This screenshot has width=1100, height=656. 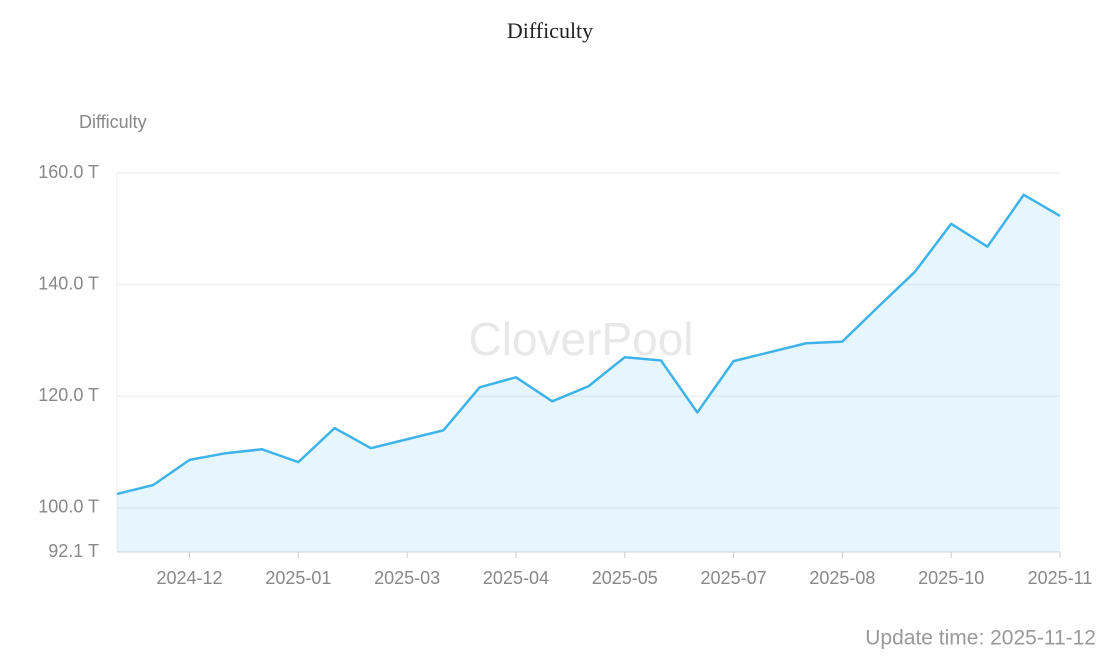 I want to click on y-tick-label: 140.0 T, so click(x=68, y=283).